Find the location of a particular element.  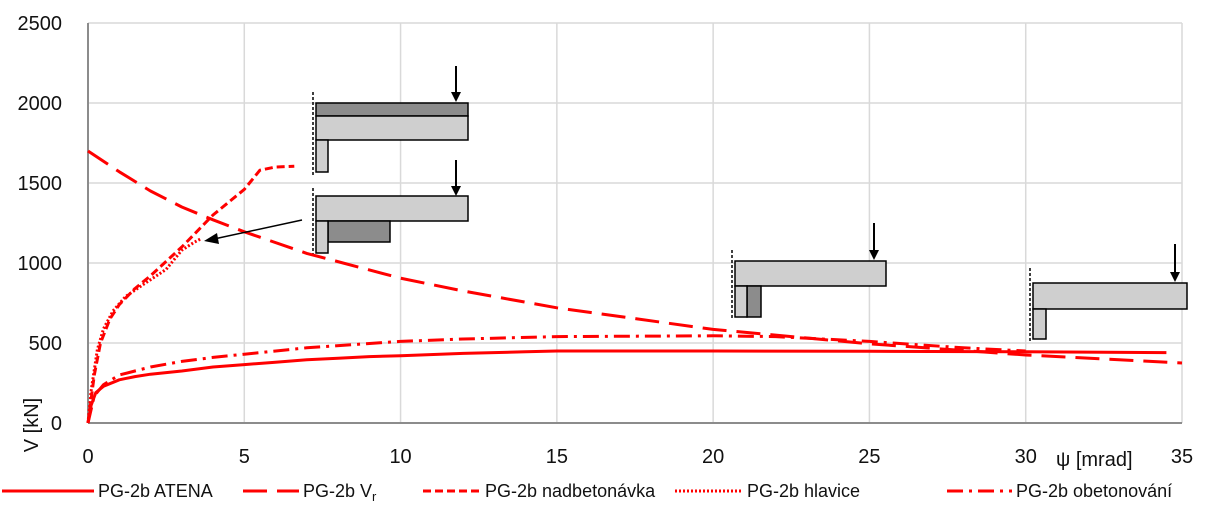

x-tick-label: 35 is located at coordinates (1182, 457).